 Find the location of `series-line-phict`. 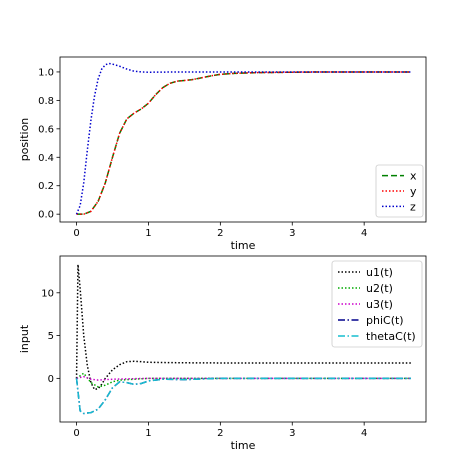

series-line-phict is located at coordinates (243, 396).